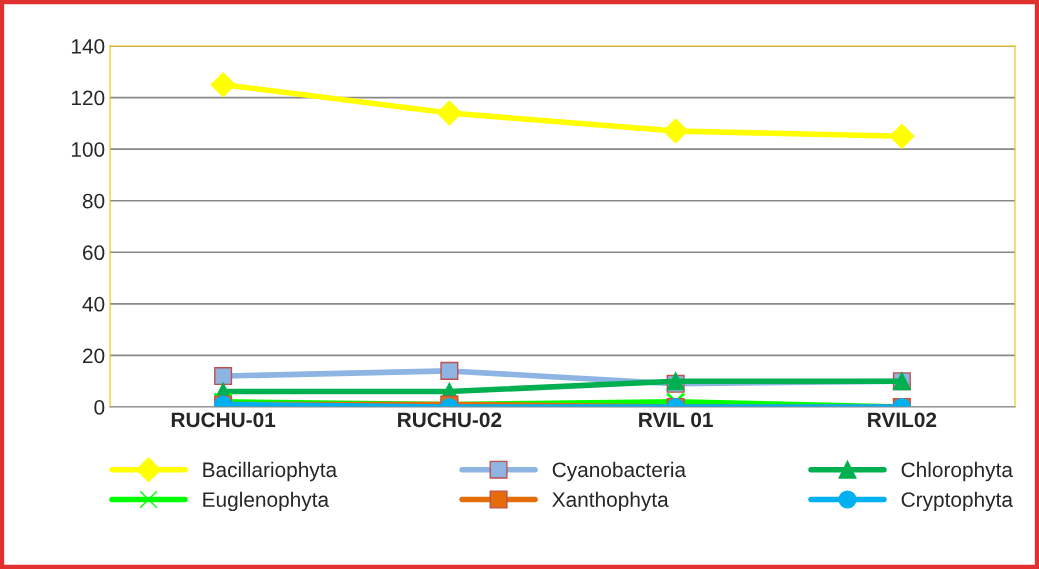  I want to click on y-tick-label: 120, so click(88, 98).